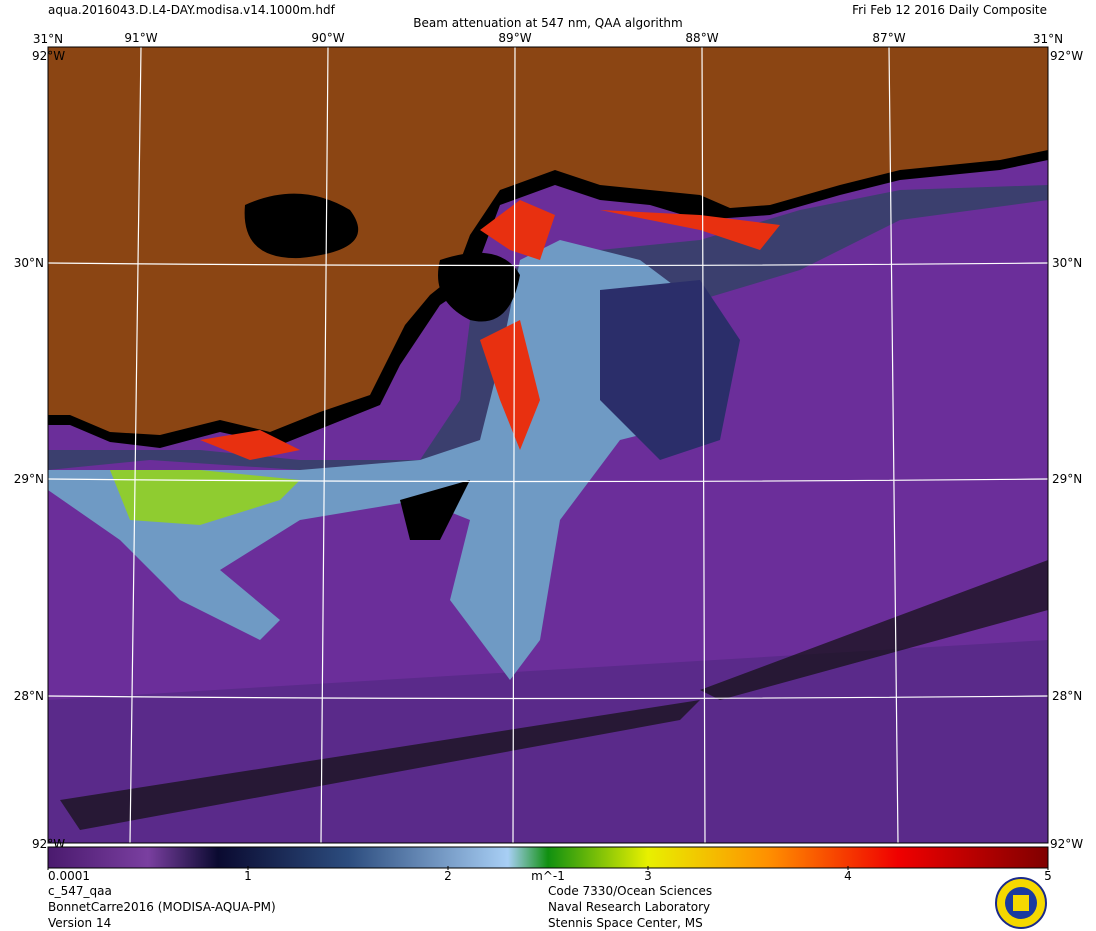  I want to click on plume-green, so click(205, 497).